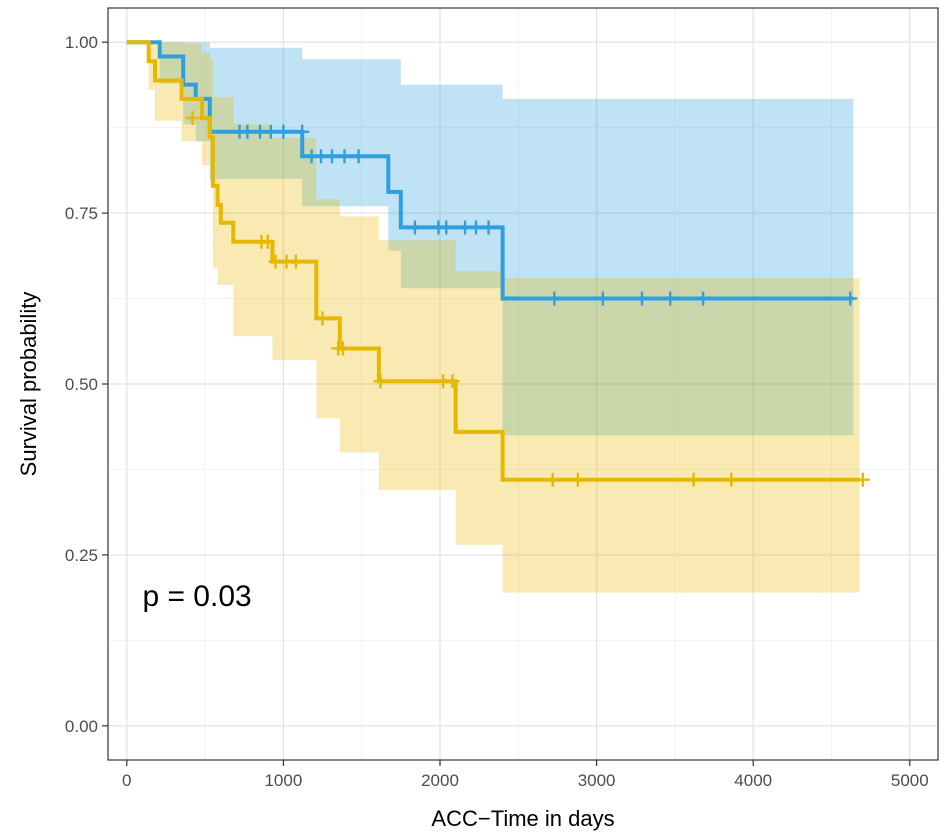 This screenshot has height=836, width=946. I want to click on y-tick-label: 1.00, so click(81, 42).